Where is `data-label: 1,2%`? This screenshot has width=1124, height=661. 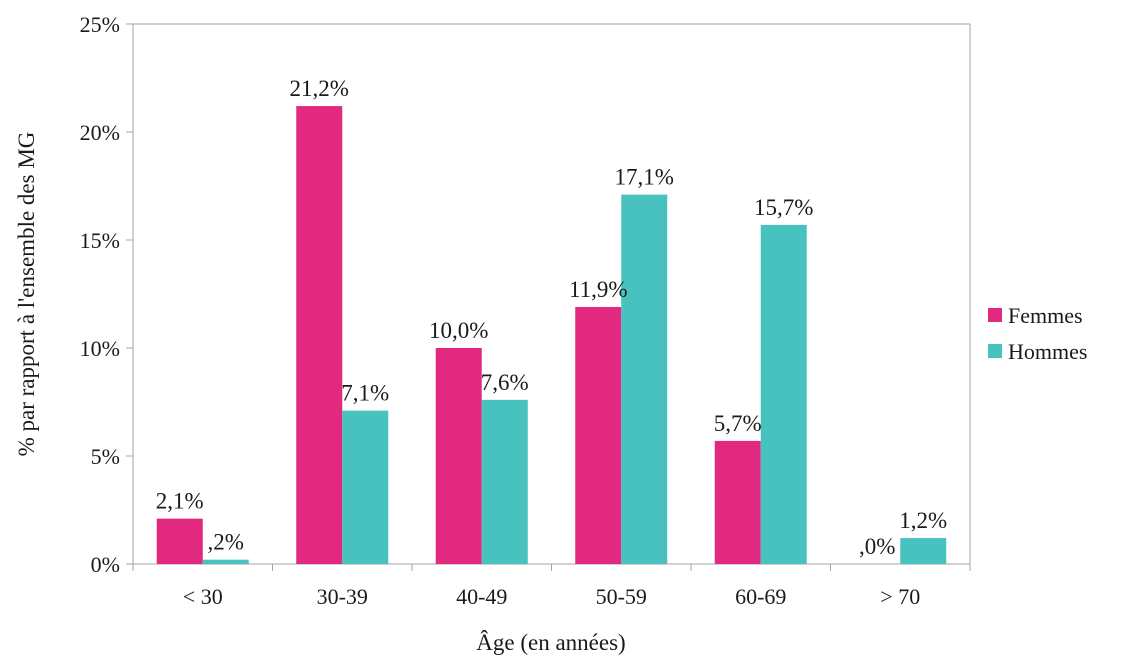 data-label: 1,2% is located at coordinates (923, 520).